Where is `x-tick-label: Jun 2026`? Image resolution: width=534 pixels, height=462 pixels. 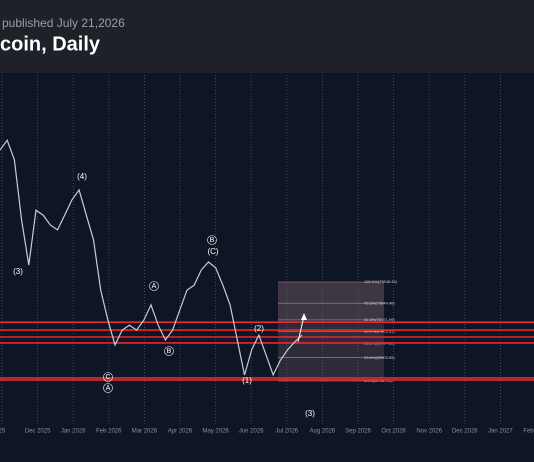
x-tick-label: Jun 2026 is located at coordinates (251, 432).